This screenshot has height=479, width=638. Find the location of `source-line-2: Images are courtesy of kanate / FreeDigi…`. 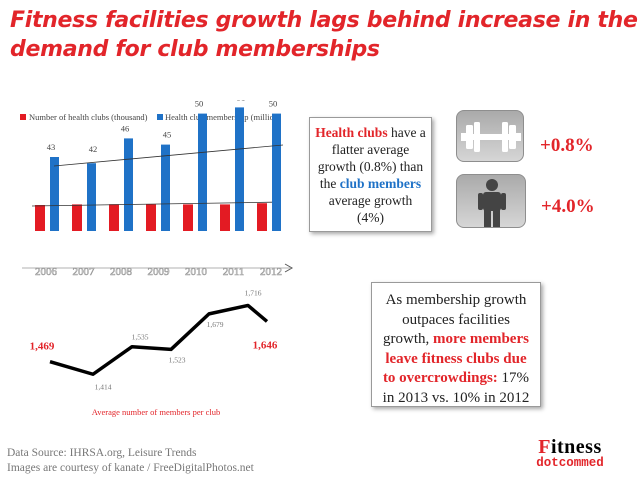

source-line-2: Images are courtesy of kanate / FreeDigi… is located at coordinates (130, 468).